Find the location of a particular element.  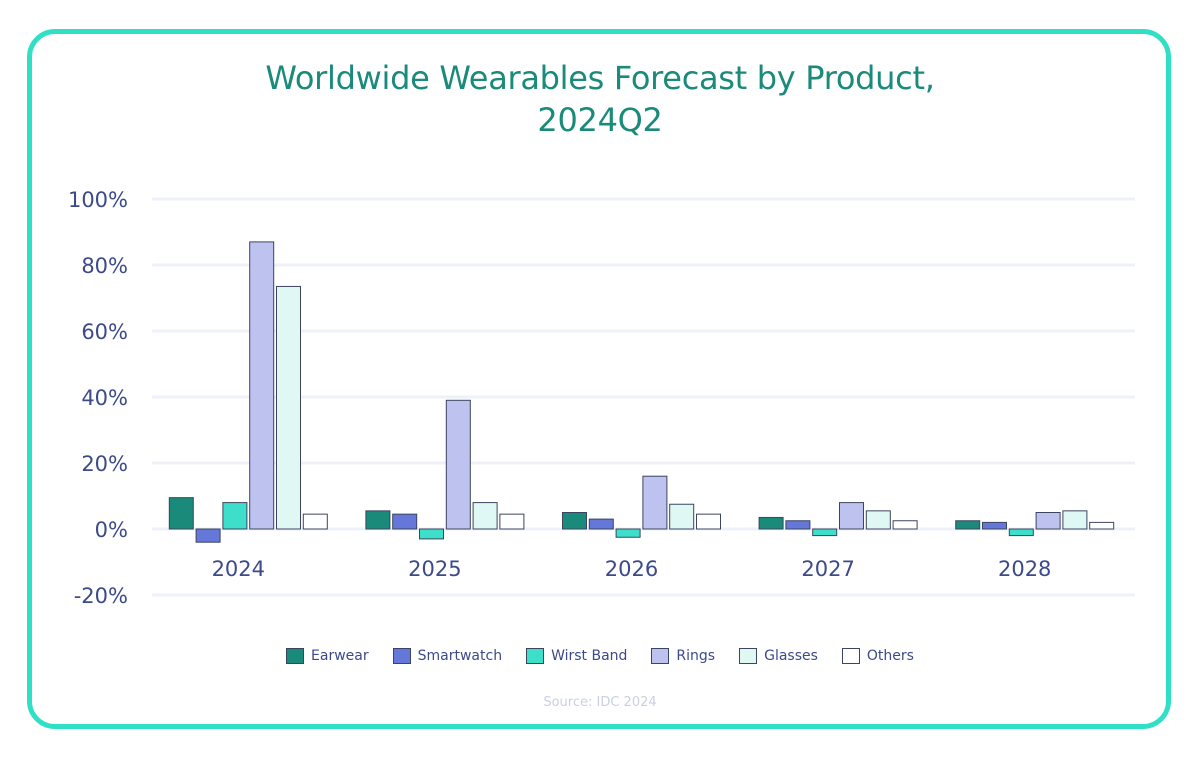

bar-wirst-band-2025 is located at coordinates (431, 534).